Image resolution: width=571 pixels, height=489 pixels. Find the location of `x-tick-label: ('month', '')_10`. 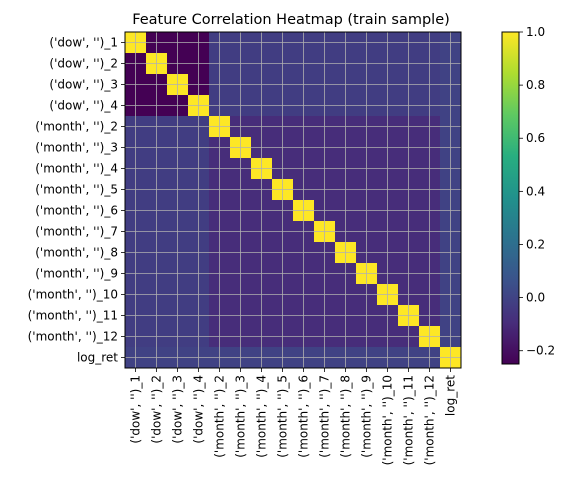

x-tick-label: ('month', '')_10 is located at coordinates (388, 420).